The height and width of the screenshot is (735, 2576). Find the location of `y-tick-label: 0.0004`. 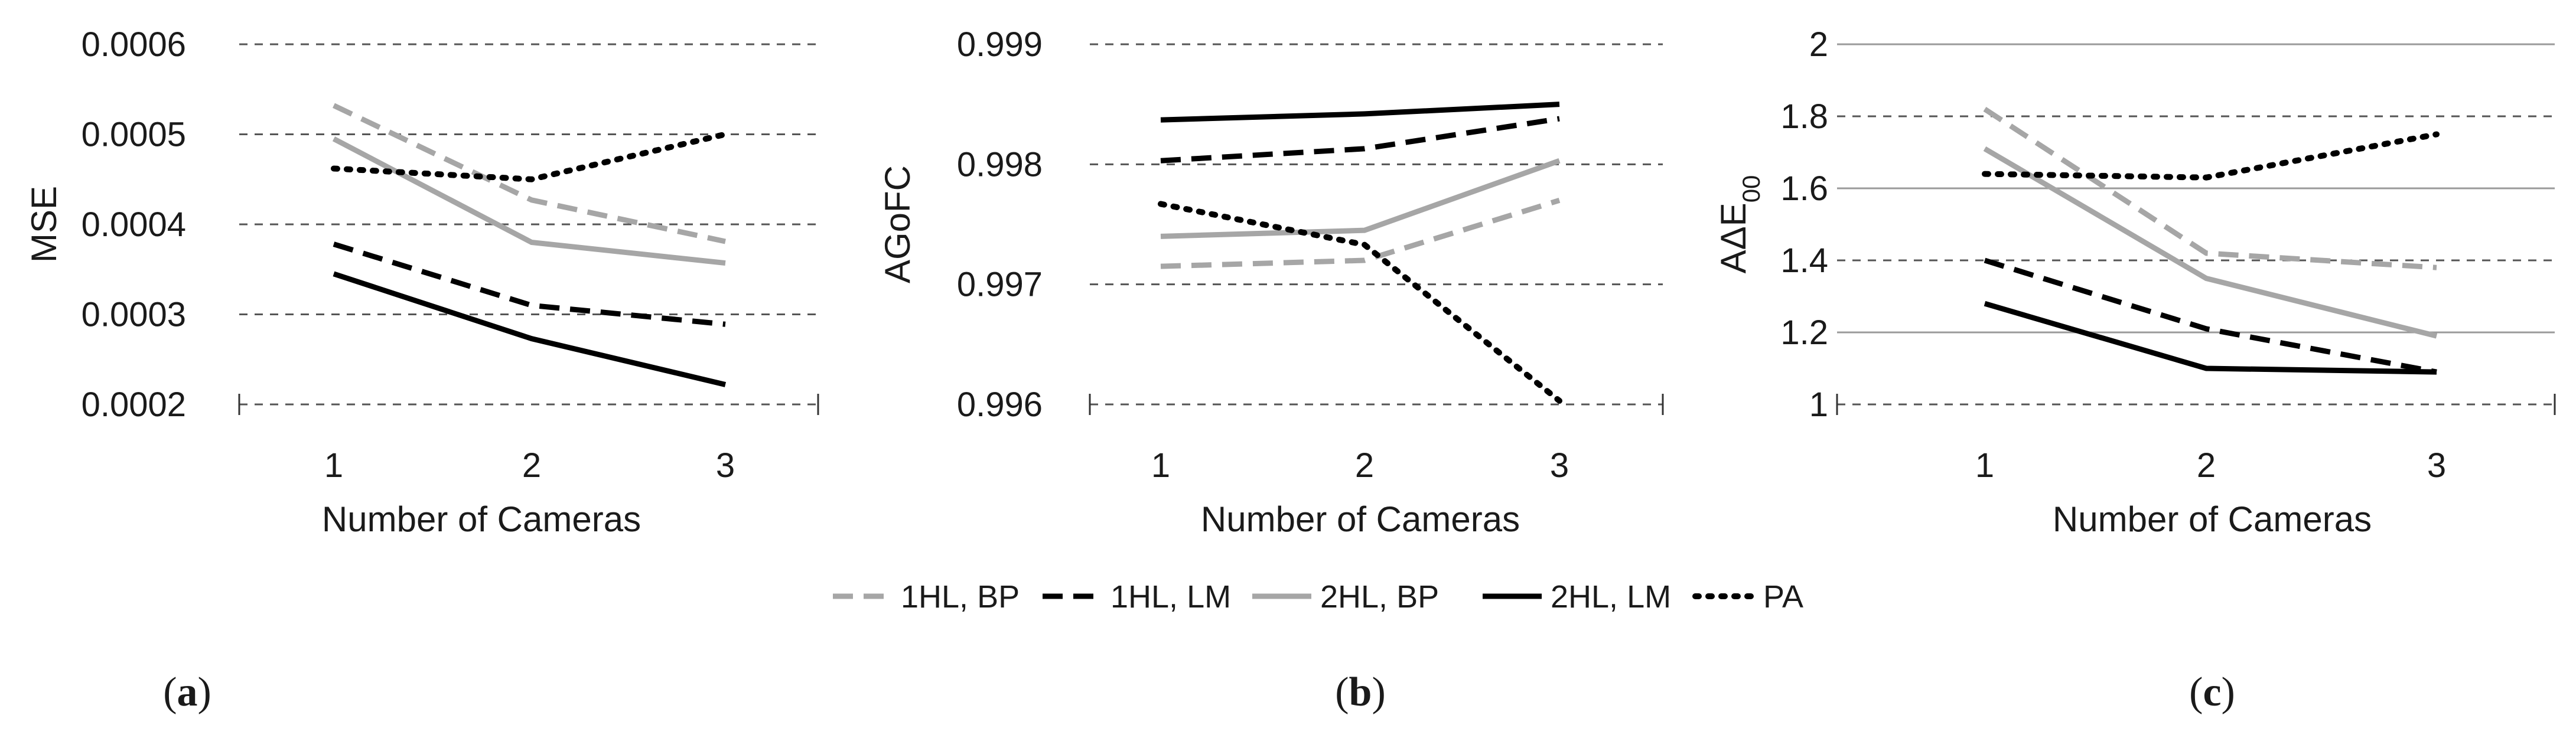

y-tick-label: 0.0004 is located at coordinates (134, 225).